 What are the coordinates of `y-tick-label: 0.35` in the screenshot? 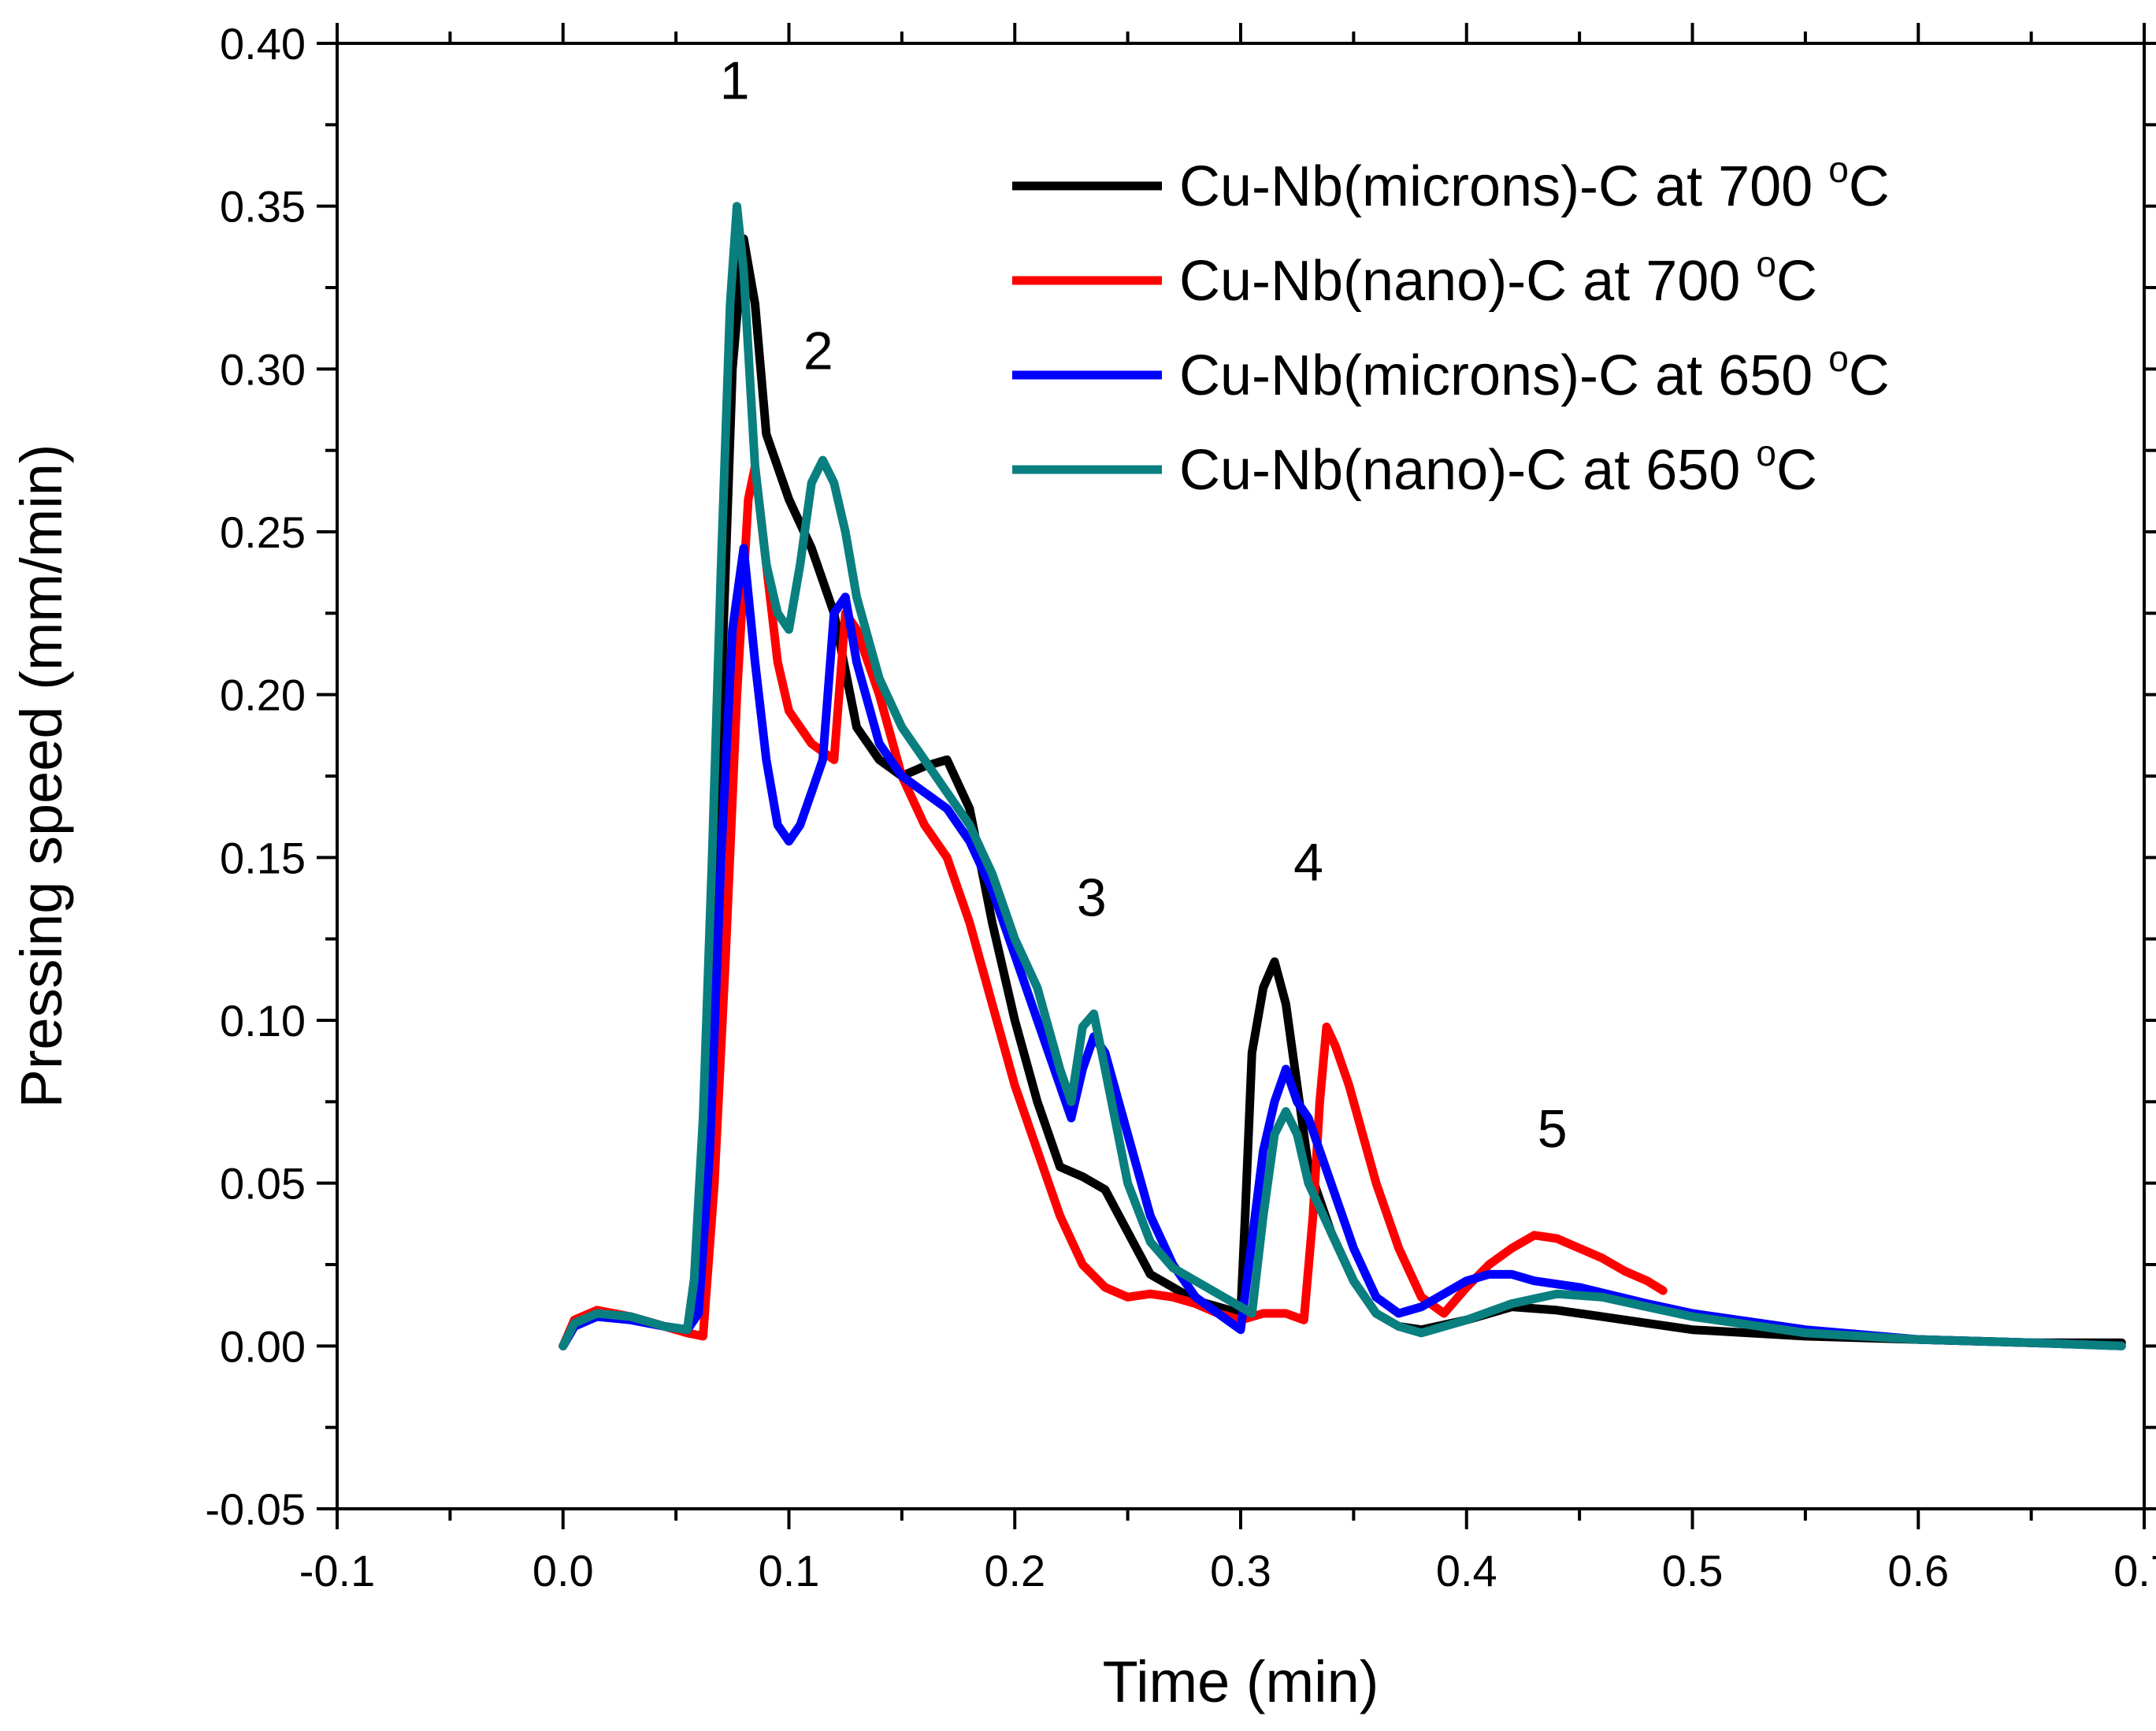 It's located at (263, 207).